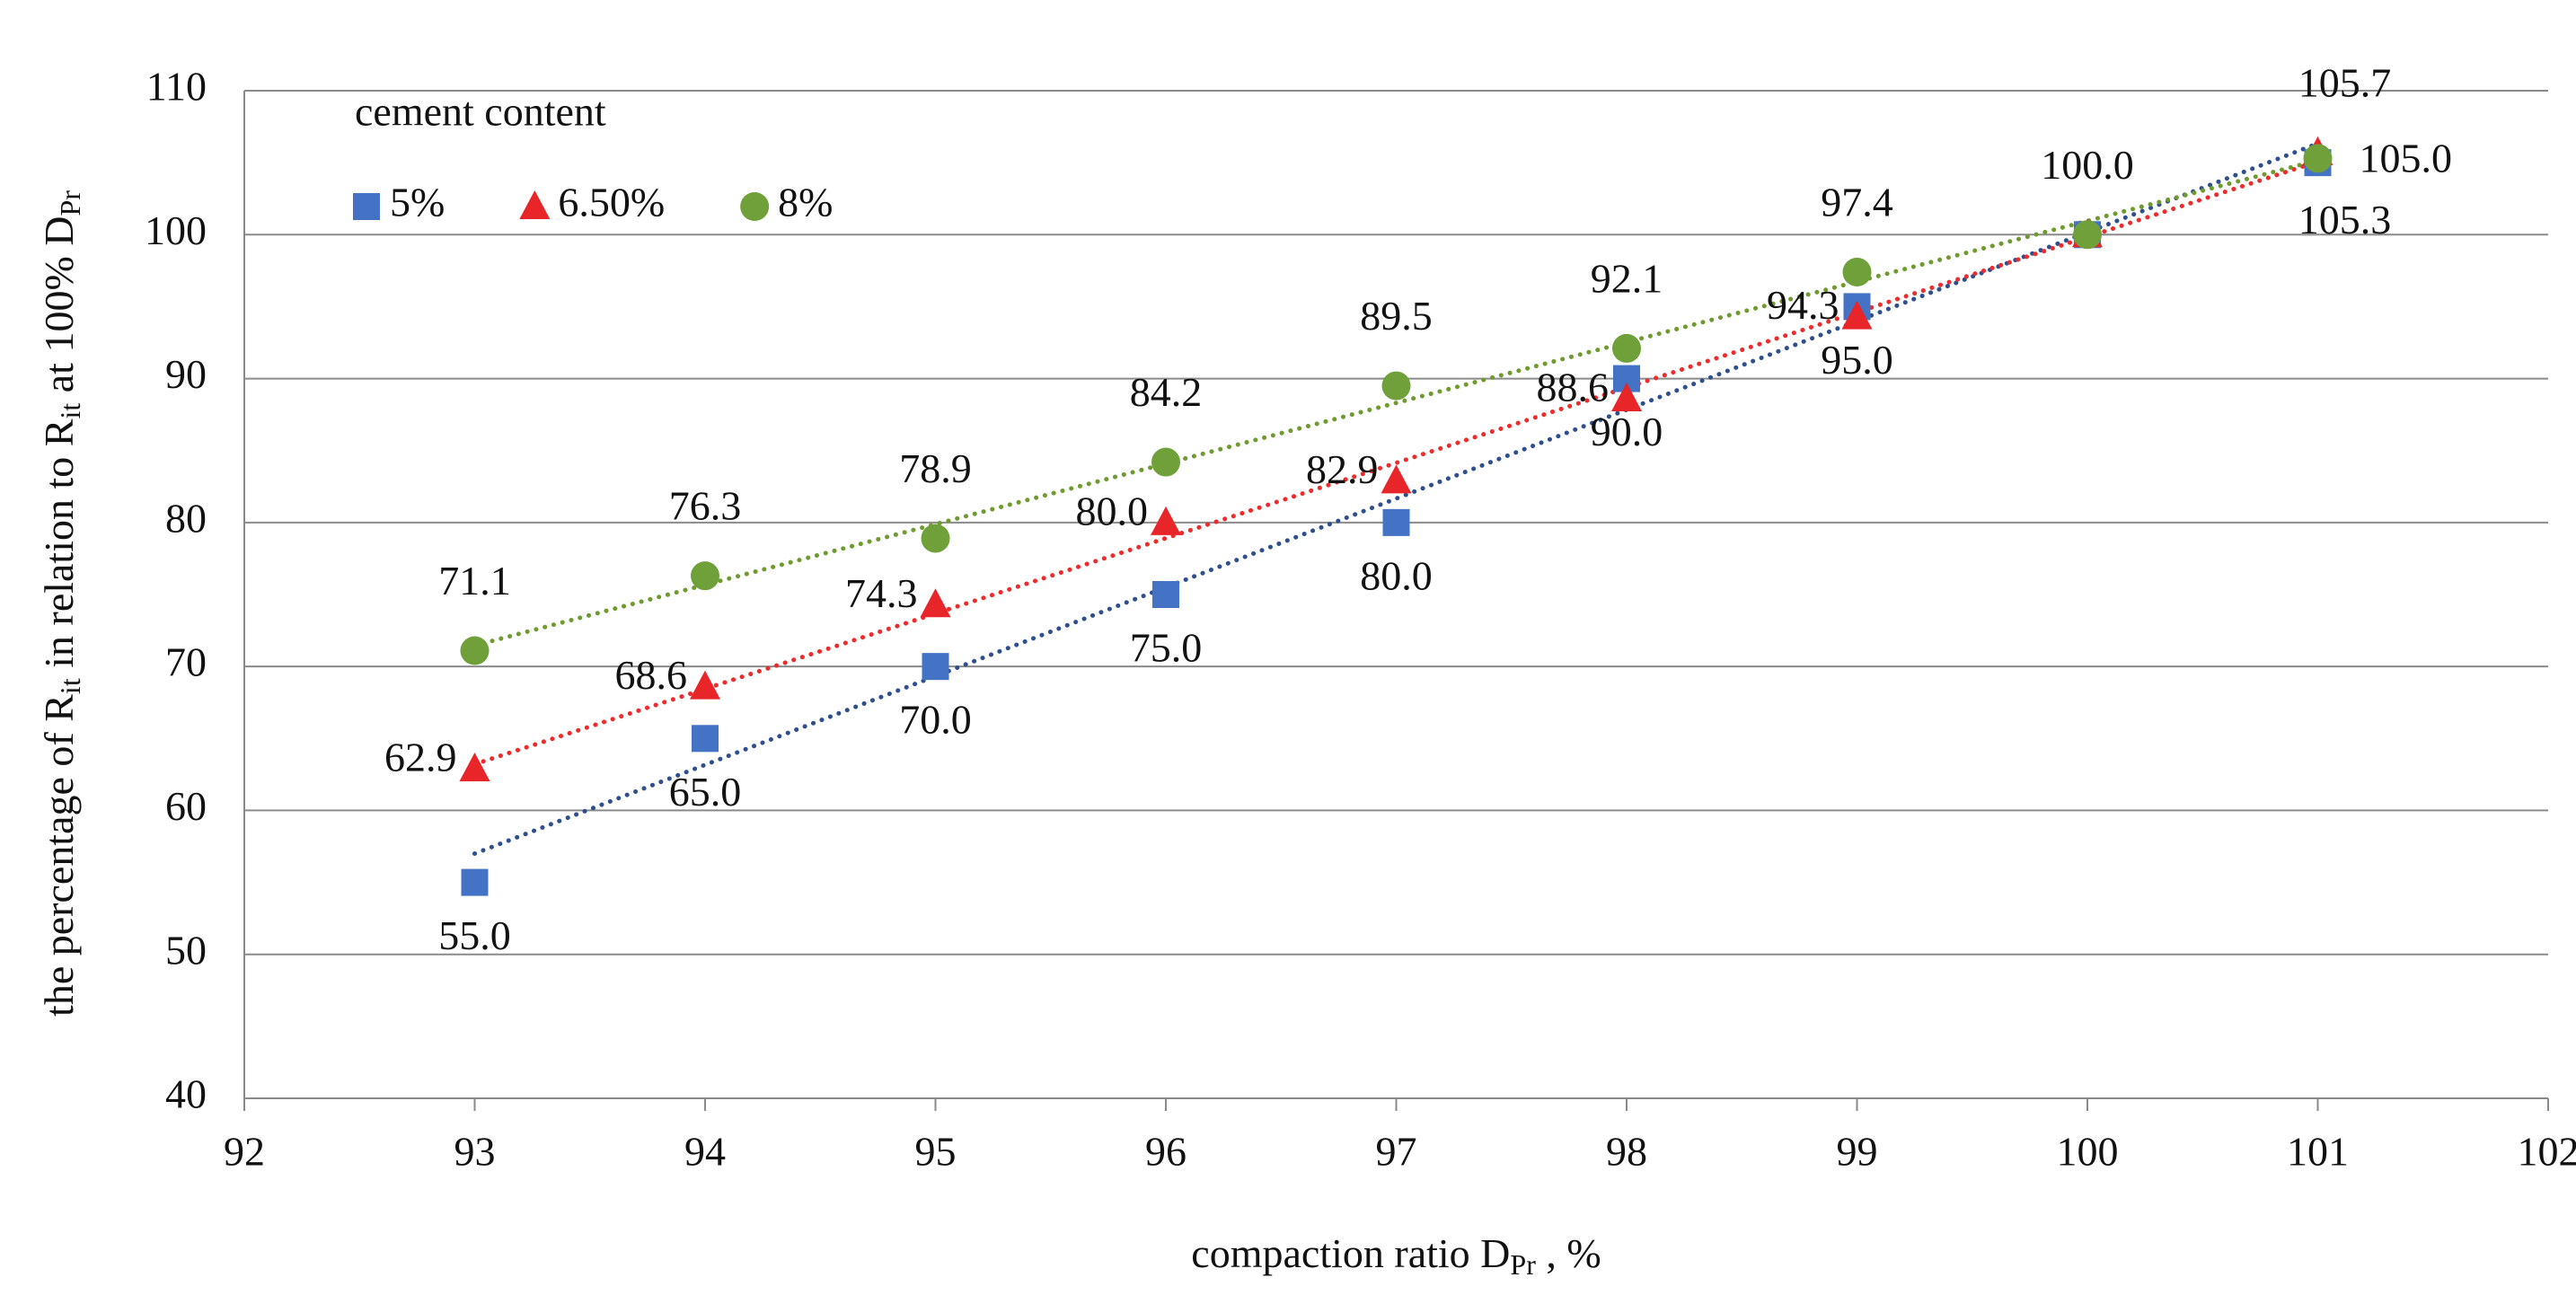 This screenshot has height=1295, width=2576. I want to click on data-label: 55.0, so click(474, 935).